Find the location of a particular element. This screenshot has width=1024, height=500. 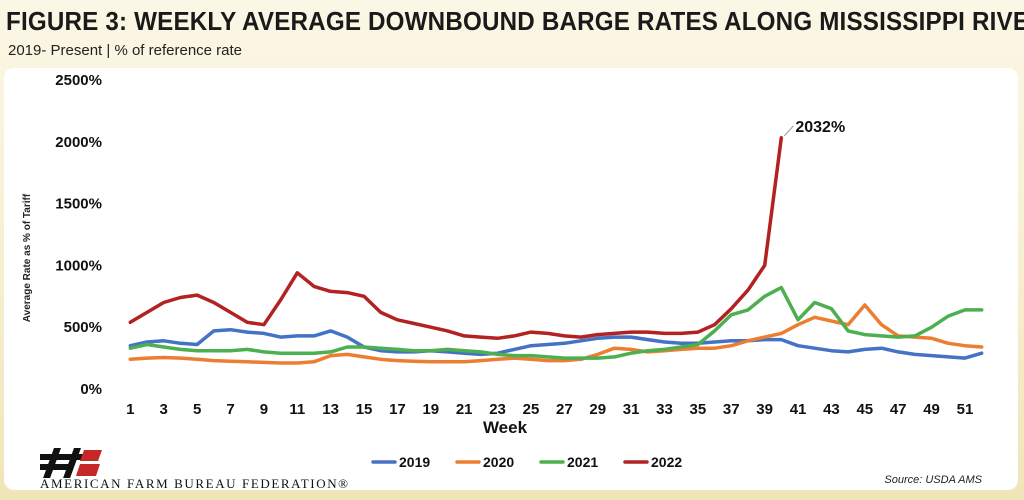

y-tick-label: 1000% is located at coordinates (78, 265).